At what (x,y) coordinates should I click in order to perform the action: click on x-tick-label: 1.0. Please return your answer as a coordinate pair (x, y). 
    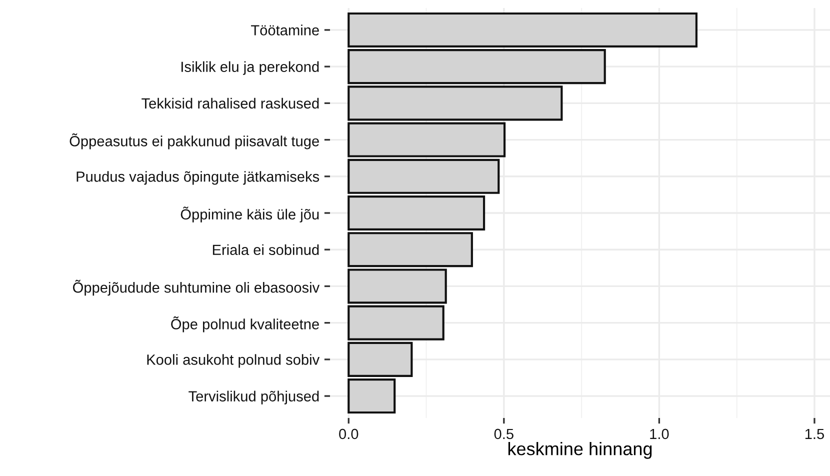
    Looking at the image, I should click on (659, 434).